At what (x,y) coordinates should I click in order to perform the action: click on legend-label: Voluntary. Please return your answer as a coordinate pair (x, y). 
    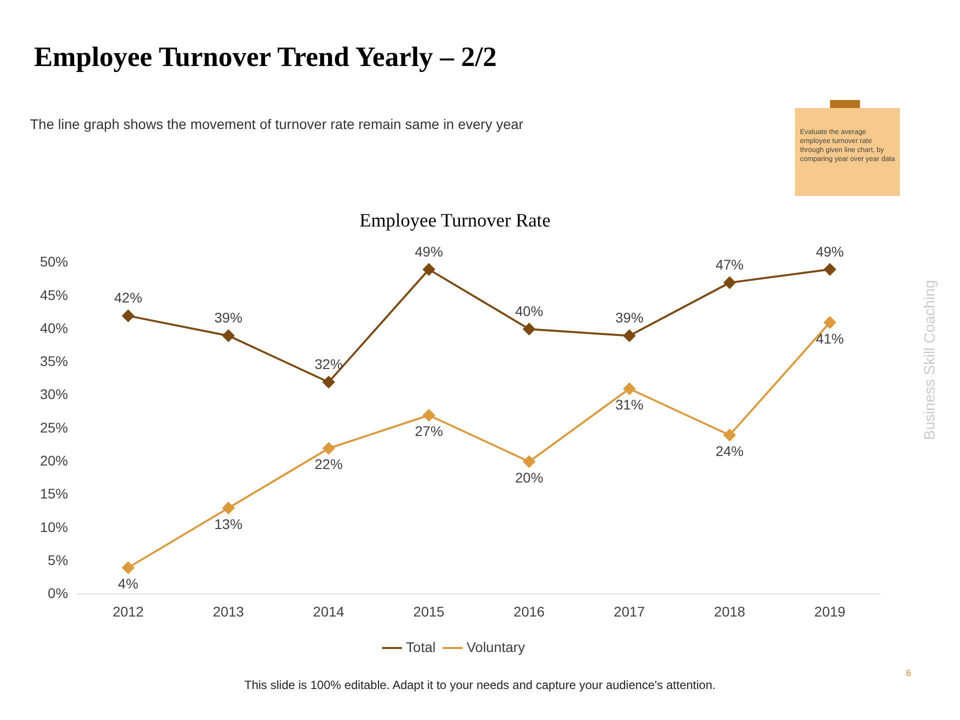
    Looking at the image, I should click on (495, 646).